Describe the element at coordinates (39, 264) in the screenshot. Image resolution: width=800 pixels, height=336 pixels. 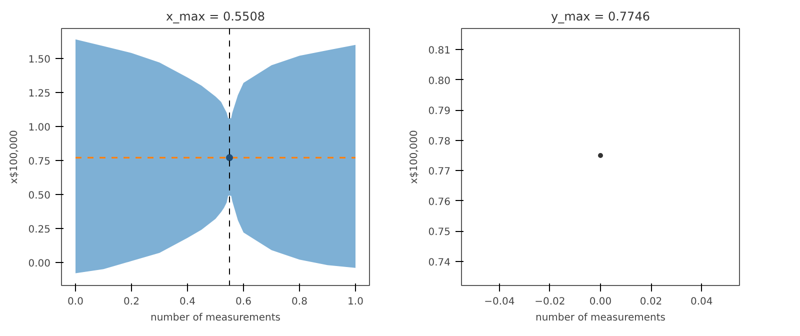
I see `y-tick-label: 0.00` at that location.